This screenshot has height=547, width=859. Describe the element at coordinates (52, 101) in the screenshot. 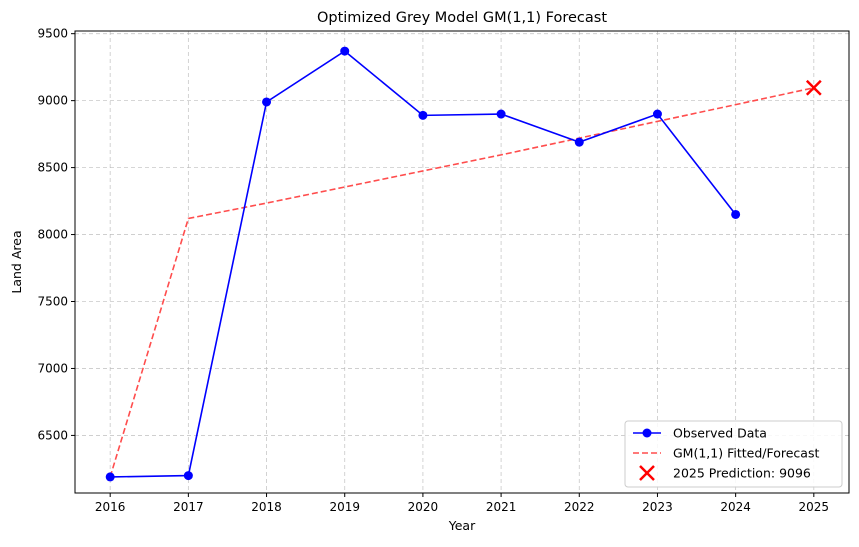

I see `y-tick-label: 9000` at that location.